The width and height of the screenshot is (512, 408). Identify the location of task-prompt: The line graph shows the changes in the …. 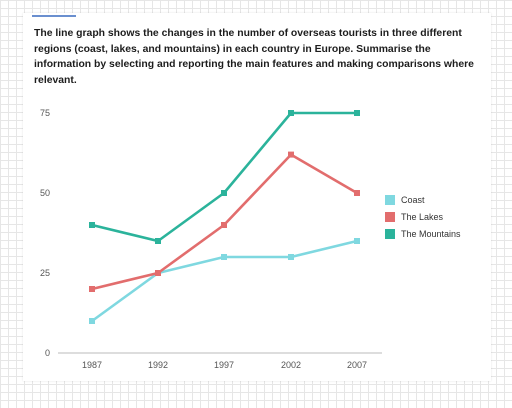
(254, 57).